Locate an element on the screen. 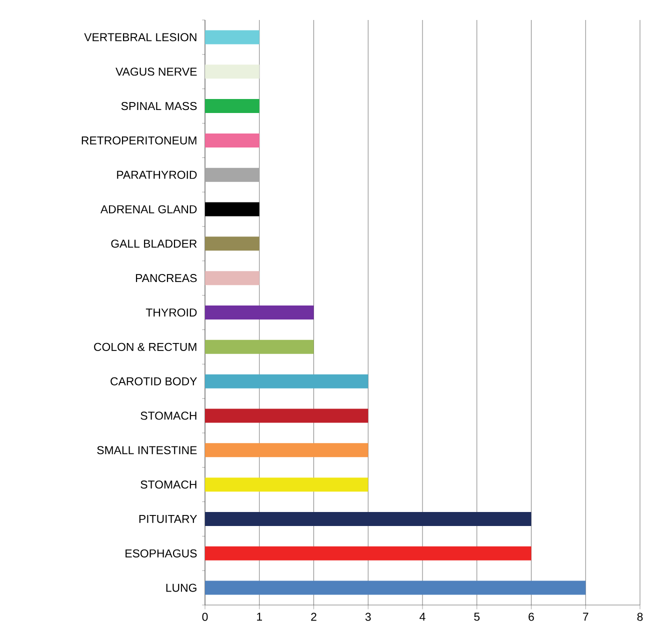  y-tick-label: CAROTID BODY is located at coordinates (153, 381).